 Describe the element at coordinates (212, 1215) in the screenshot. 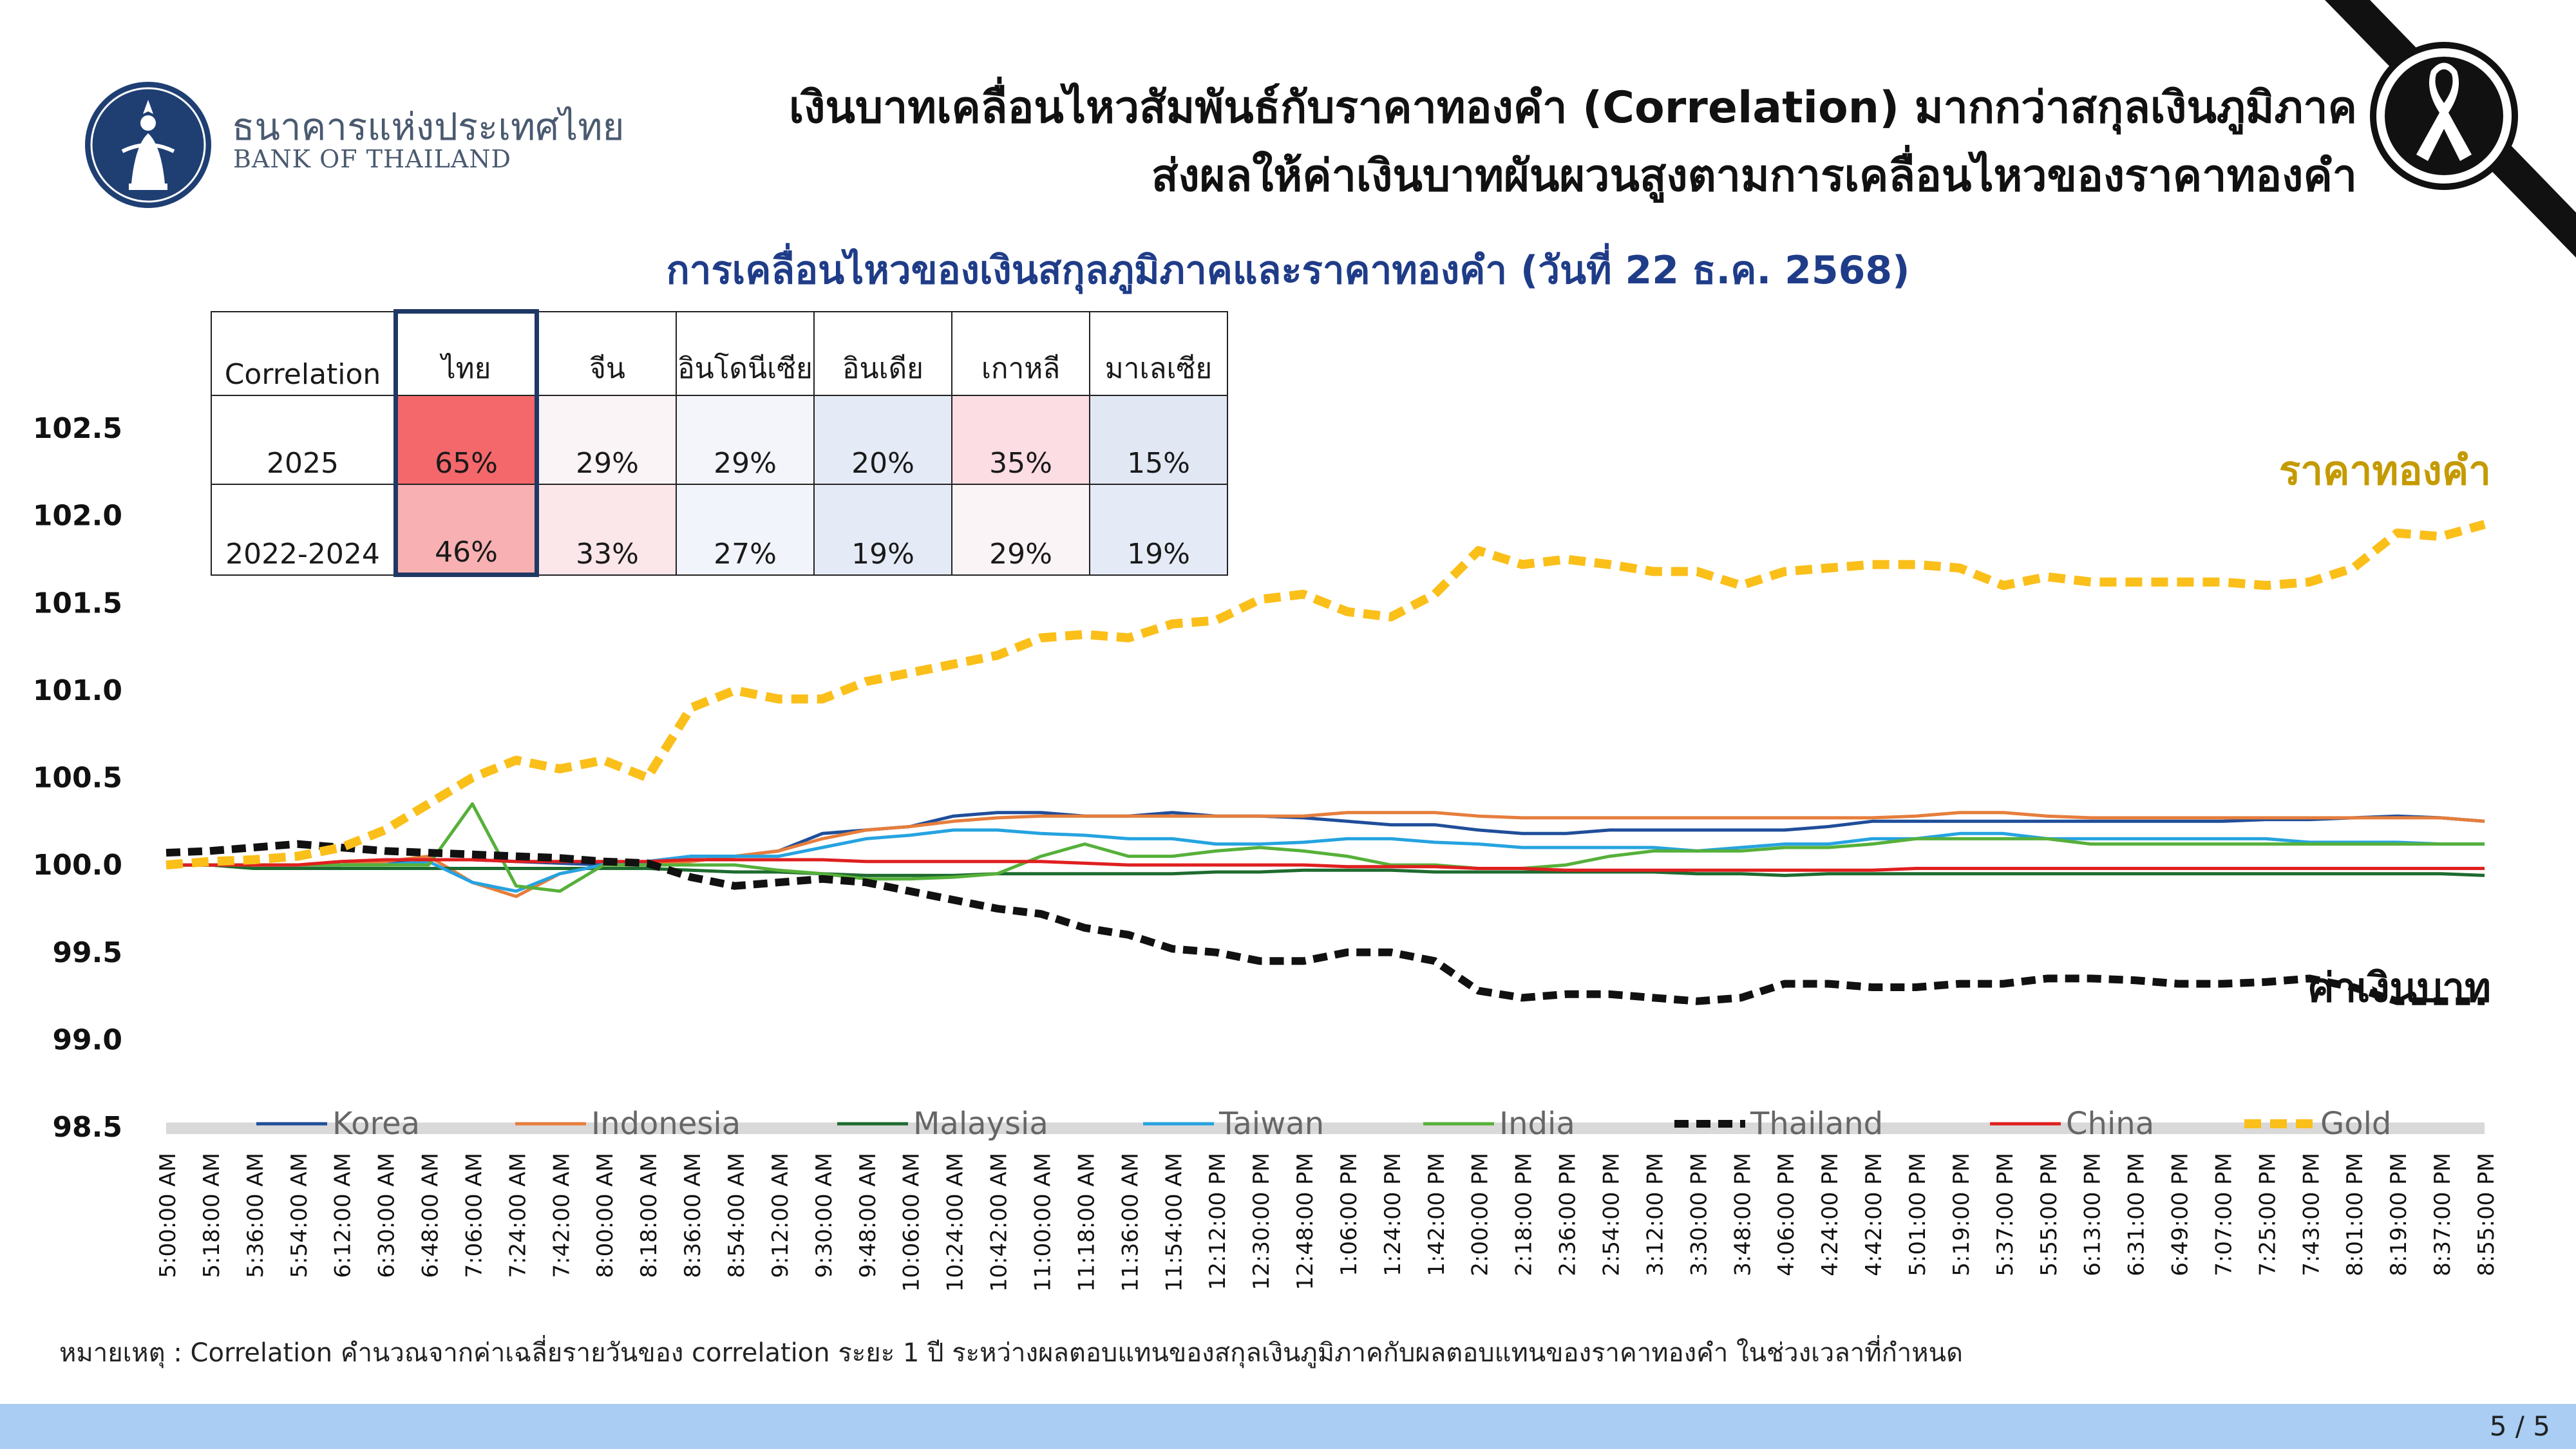

I see `x-tick-label: 5:18:00 AM` at that location.